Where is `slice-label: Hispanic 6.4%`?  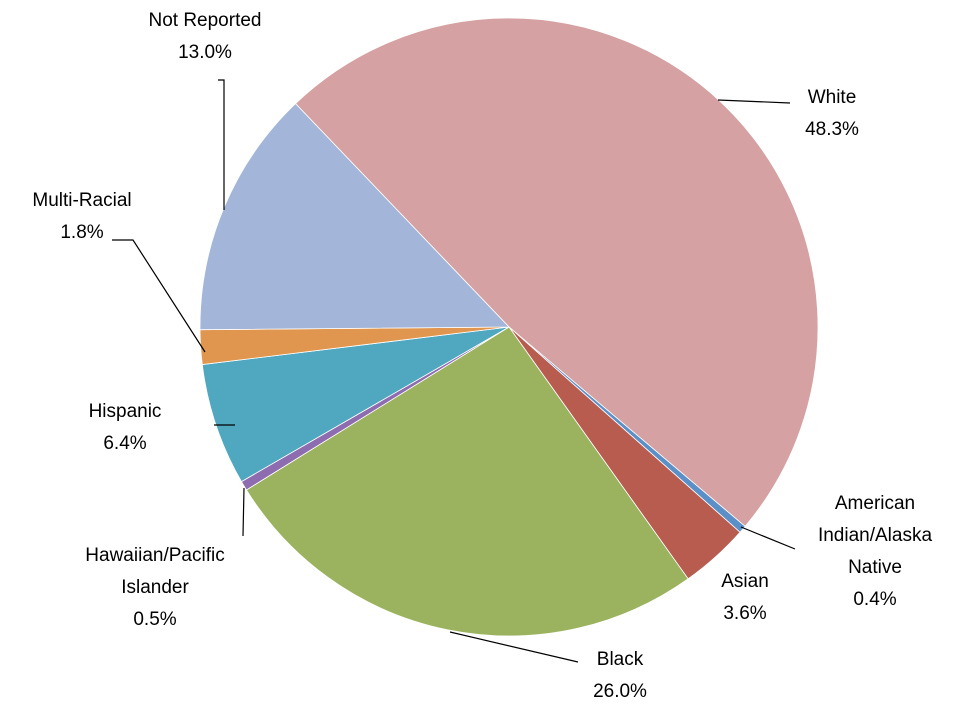
slice-label: Hispanic 6.4% is located at coordinates (125, 428).